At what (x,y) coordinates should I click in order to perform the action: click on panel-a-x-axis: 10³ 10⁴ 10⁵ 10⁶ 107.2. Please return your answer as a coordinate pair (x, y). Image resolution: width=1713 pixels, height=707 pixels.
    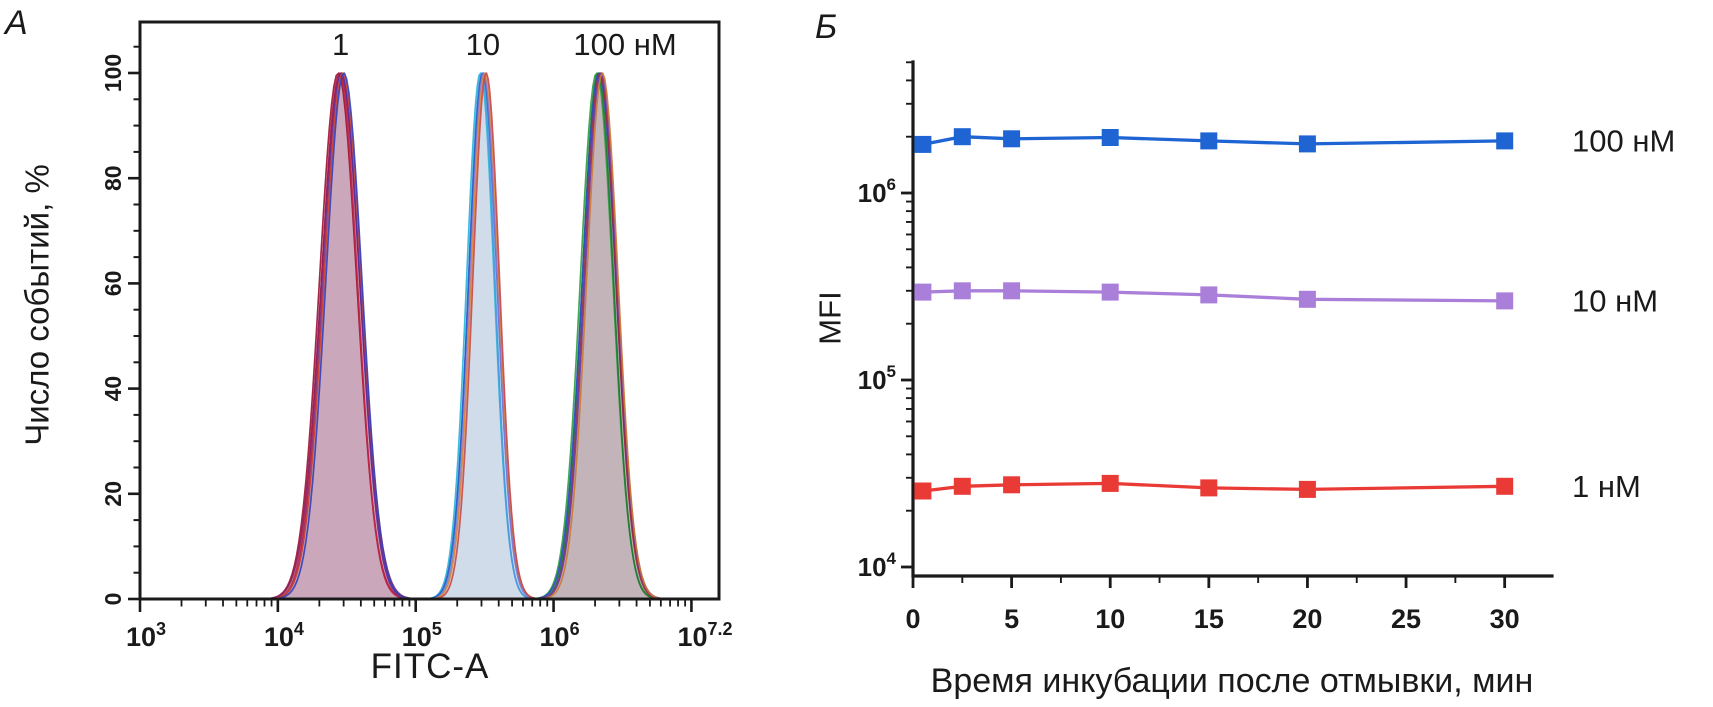
    Looking at the image, I should click on (429, 625).